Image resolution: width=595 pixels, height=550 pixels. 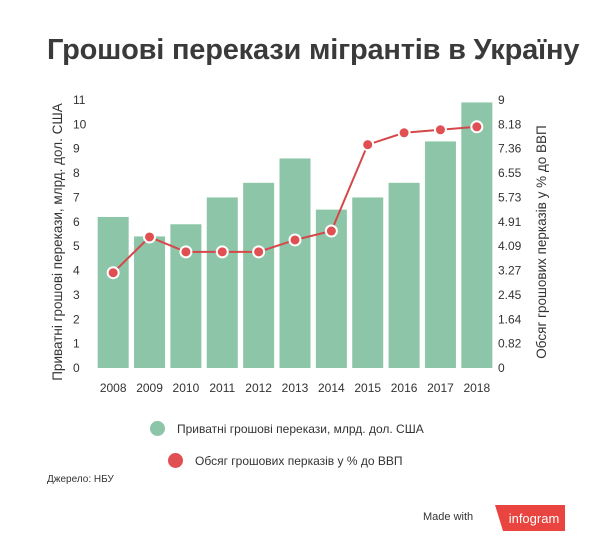 What do you see at coordinates (368, 145) in the screenshot?
I see `line-point-2015` at bounding box center [368, 145].